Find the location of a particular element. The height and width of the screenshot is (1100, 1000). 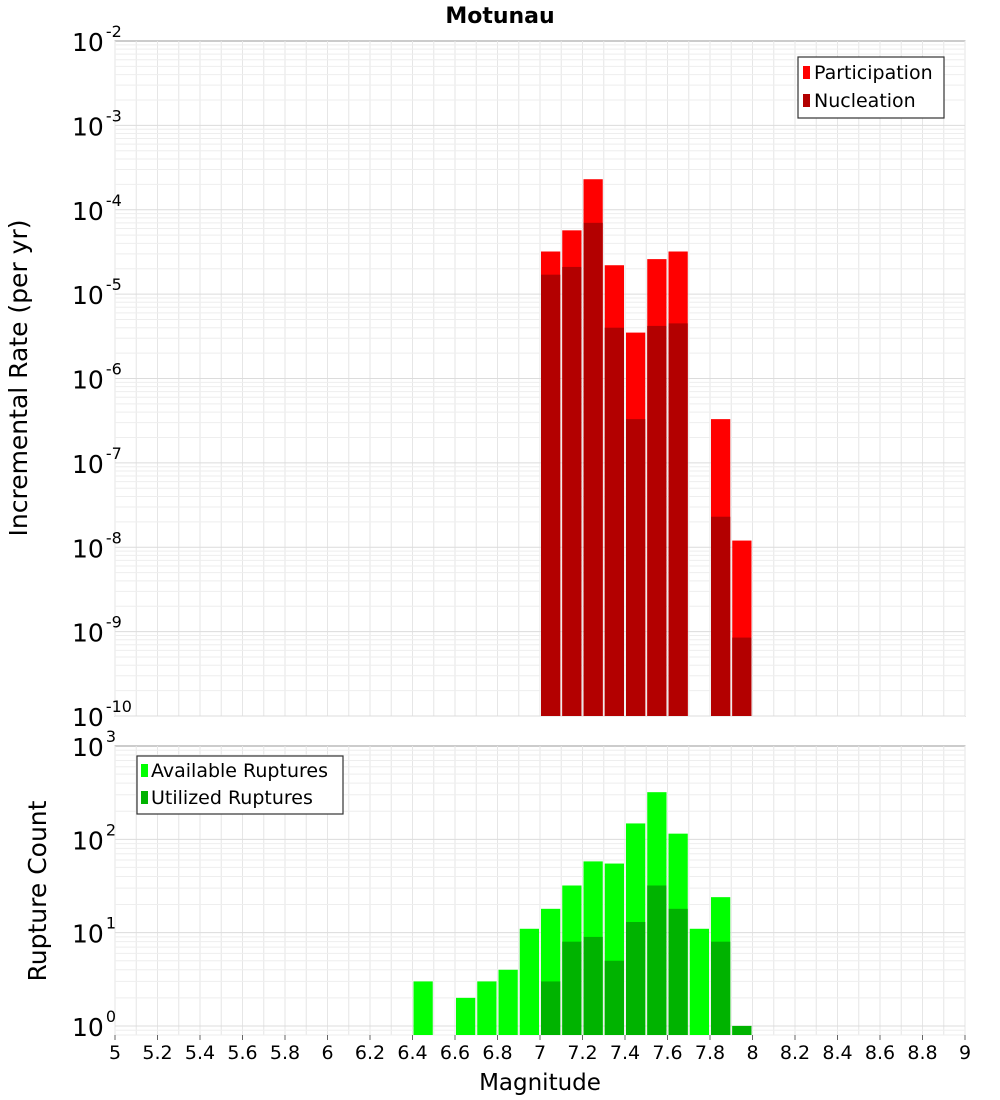

x-tick-label: 7.8 is located at coordinates (710, 1053).